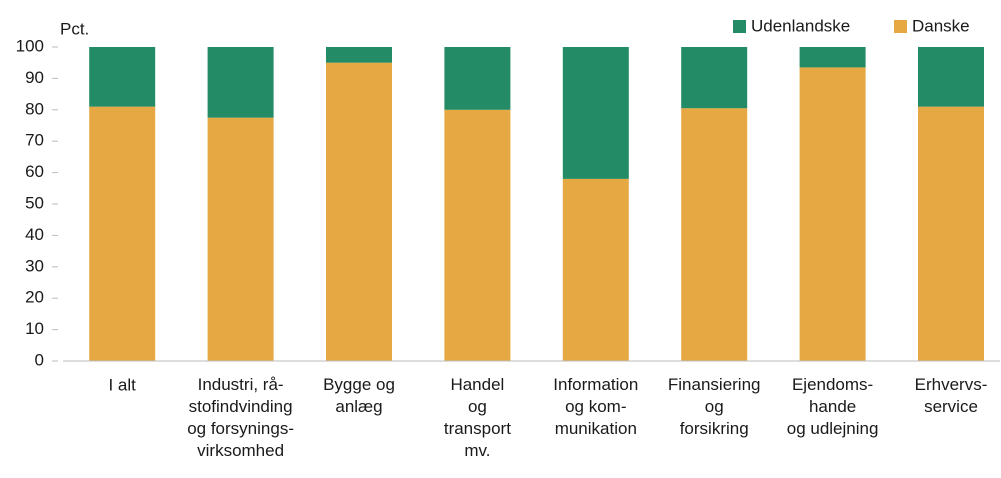 The image size is (1001, 478). I want to click on y-tick-label: 80, so click(34, 108).